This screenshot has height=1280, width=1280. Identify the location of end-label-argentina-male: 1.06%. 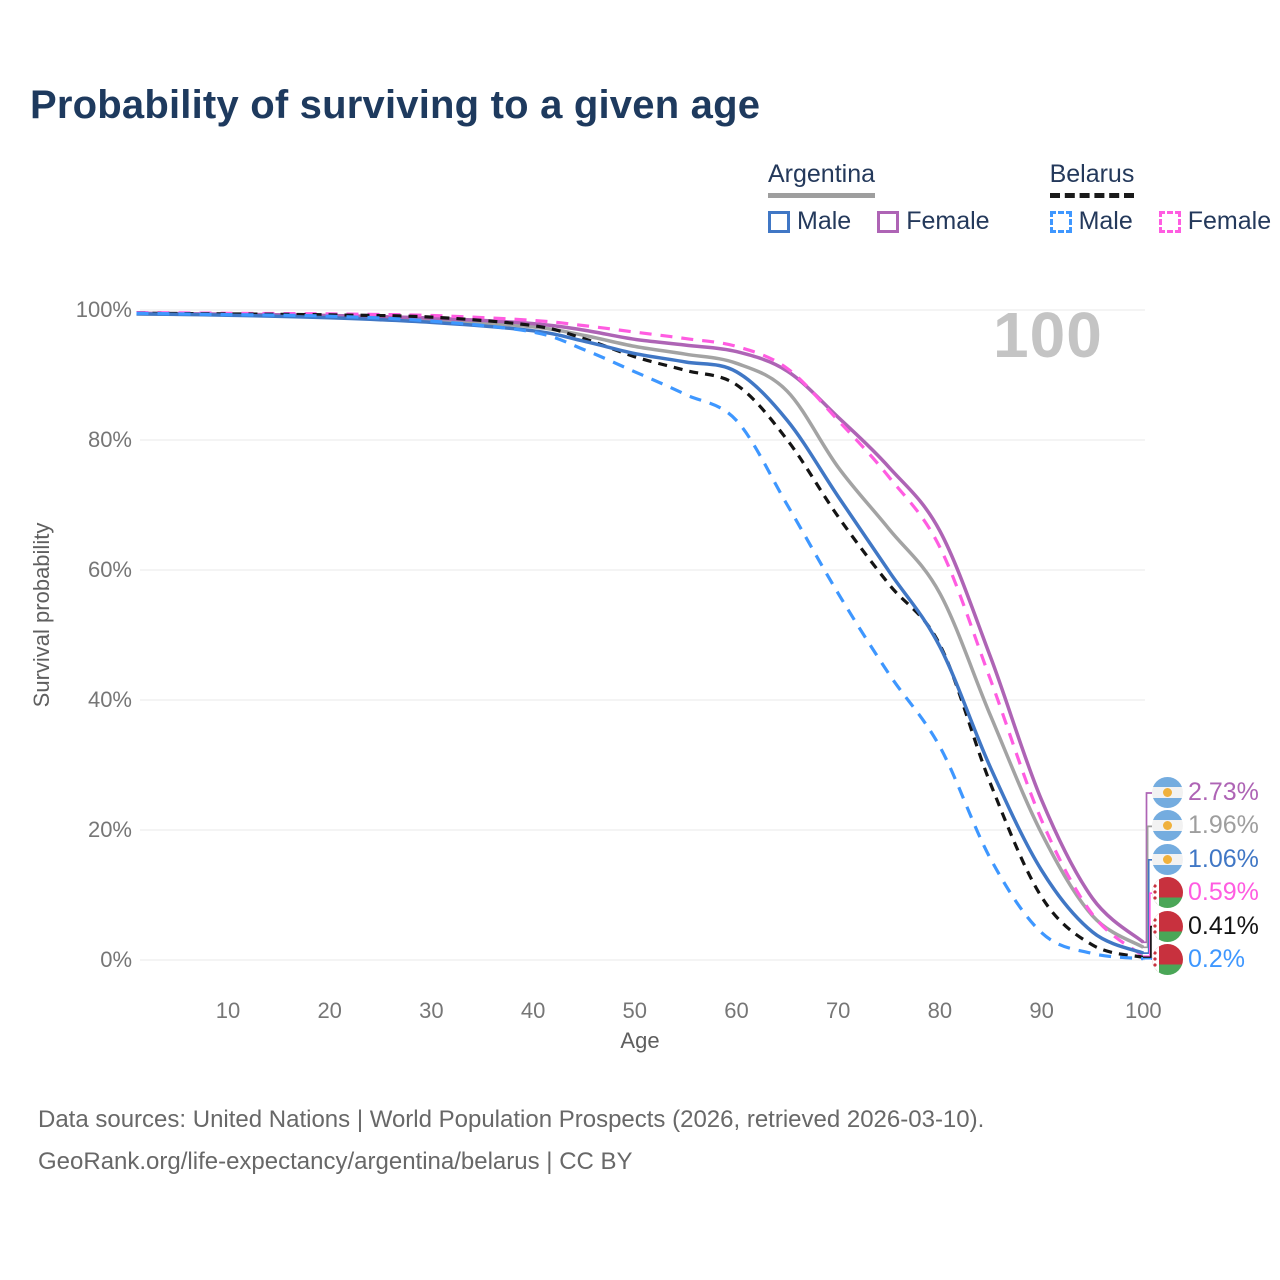
(1205, 859).